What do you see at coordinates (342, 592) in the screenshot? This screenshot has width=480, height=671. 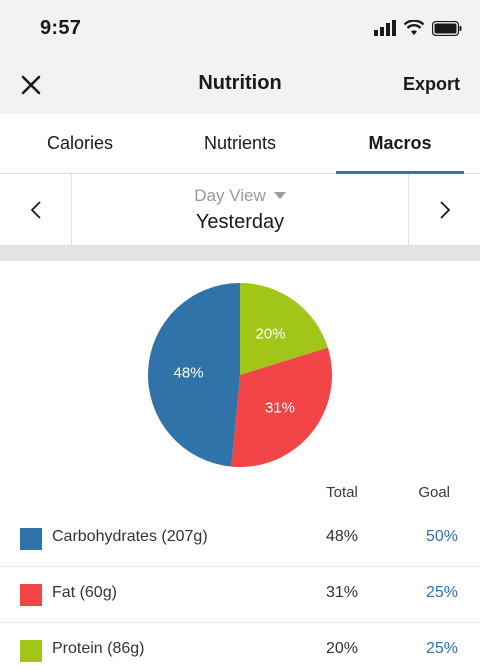 I see `macro-total: 31%` at bounding box center [342, 592].